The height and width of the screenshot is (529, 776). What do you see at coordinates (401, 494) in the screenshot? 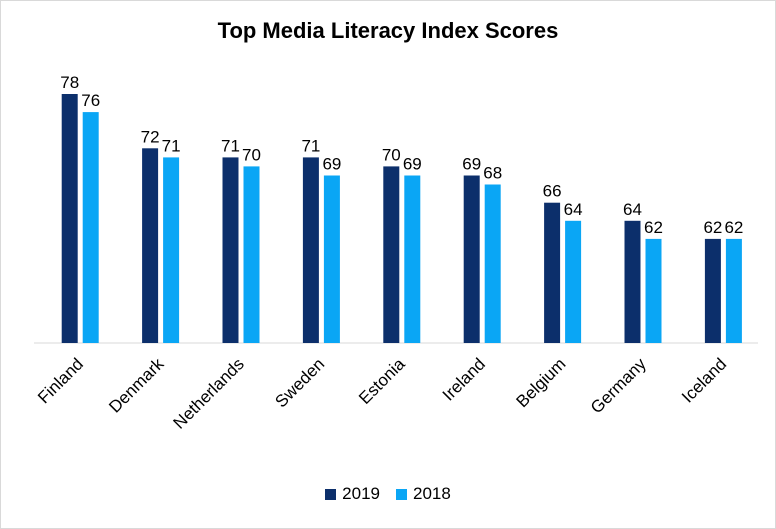
I see `legend-swatch-2018` at bounding box center [401, 494].